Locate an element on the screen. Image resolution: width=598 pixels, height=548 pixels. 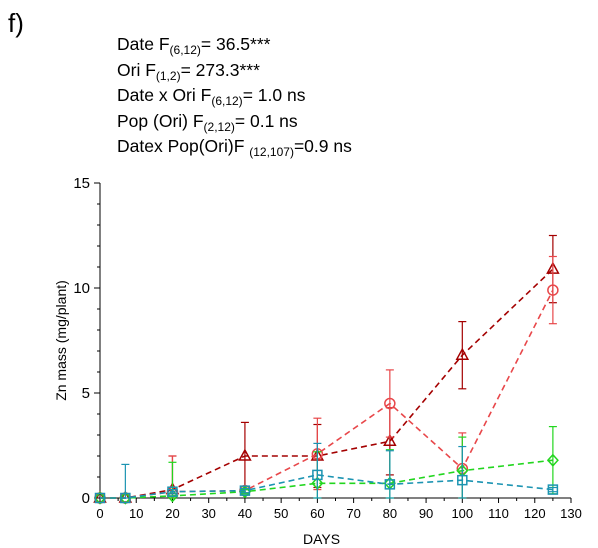
panel-label: f) is located at coordinates (16, 23).